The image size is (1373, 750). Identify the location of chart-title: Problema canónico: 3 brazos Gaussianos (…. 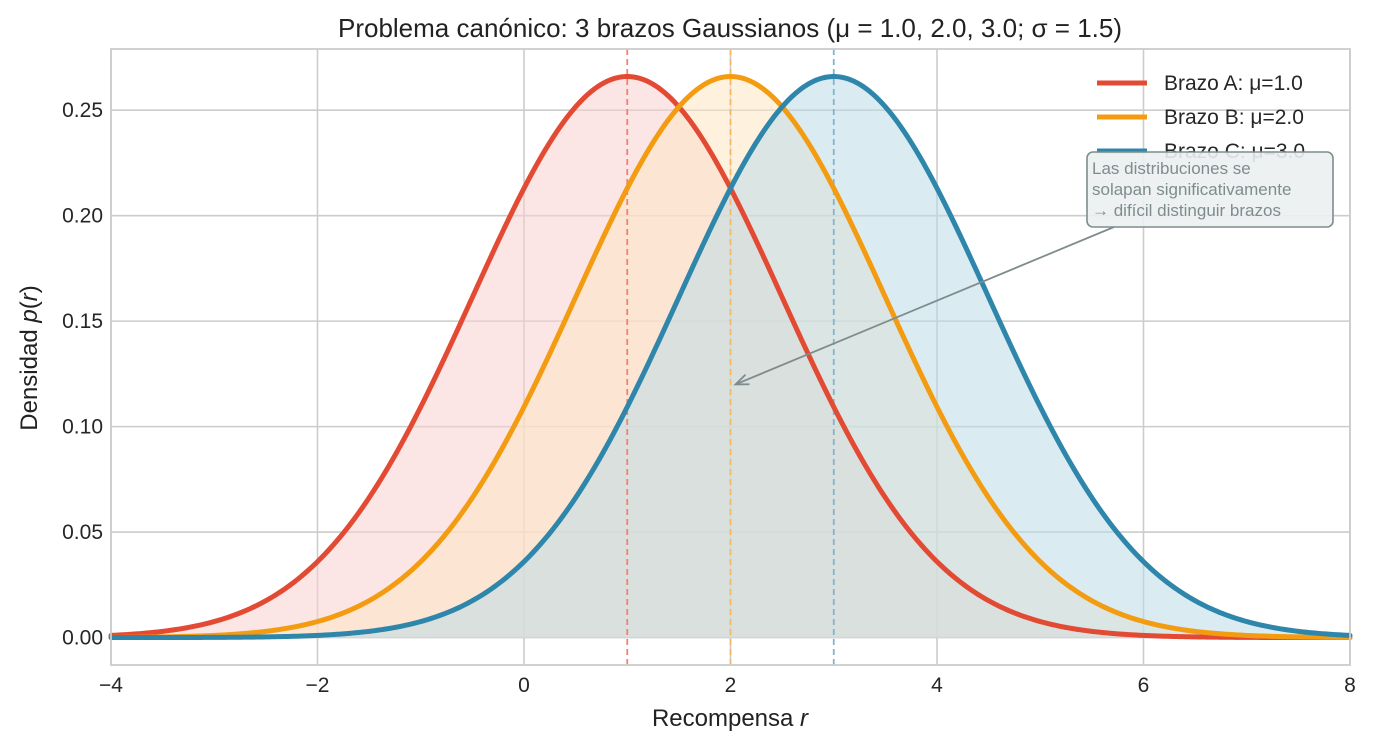
(730, 28).